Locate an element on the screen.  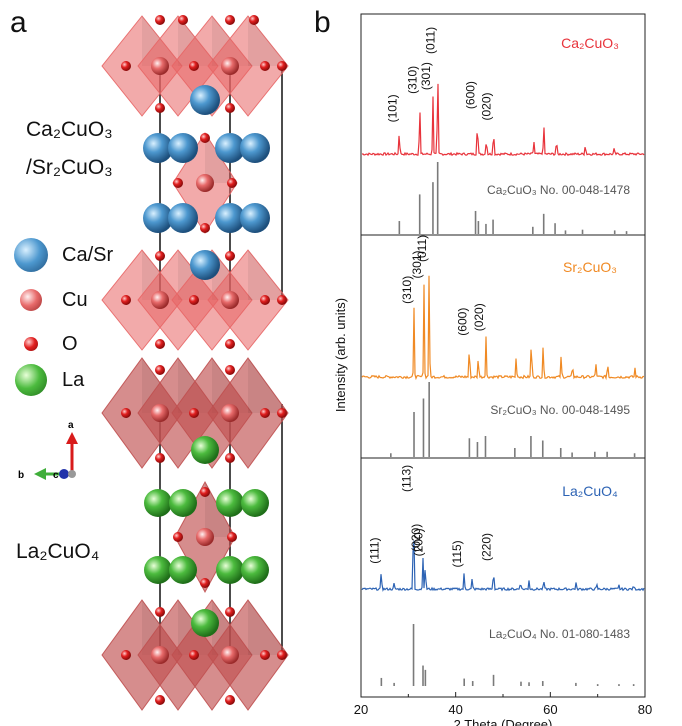
series-name-label: La₂CuO₄ is located at coordinates (590, 491).